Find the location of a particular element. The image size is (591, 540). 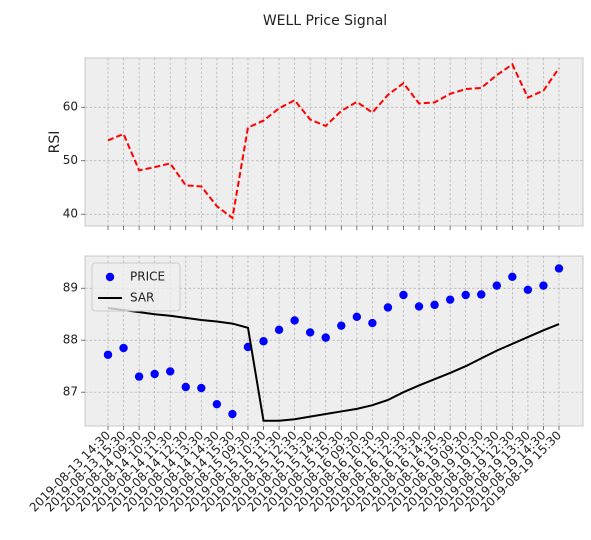

chart-title: WELL Price Signal is located at coordinates (325, 21).